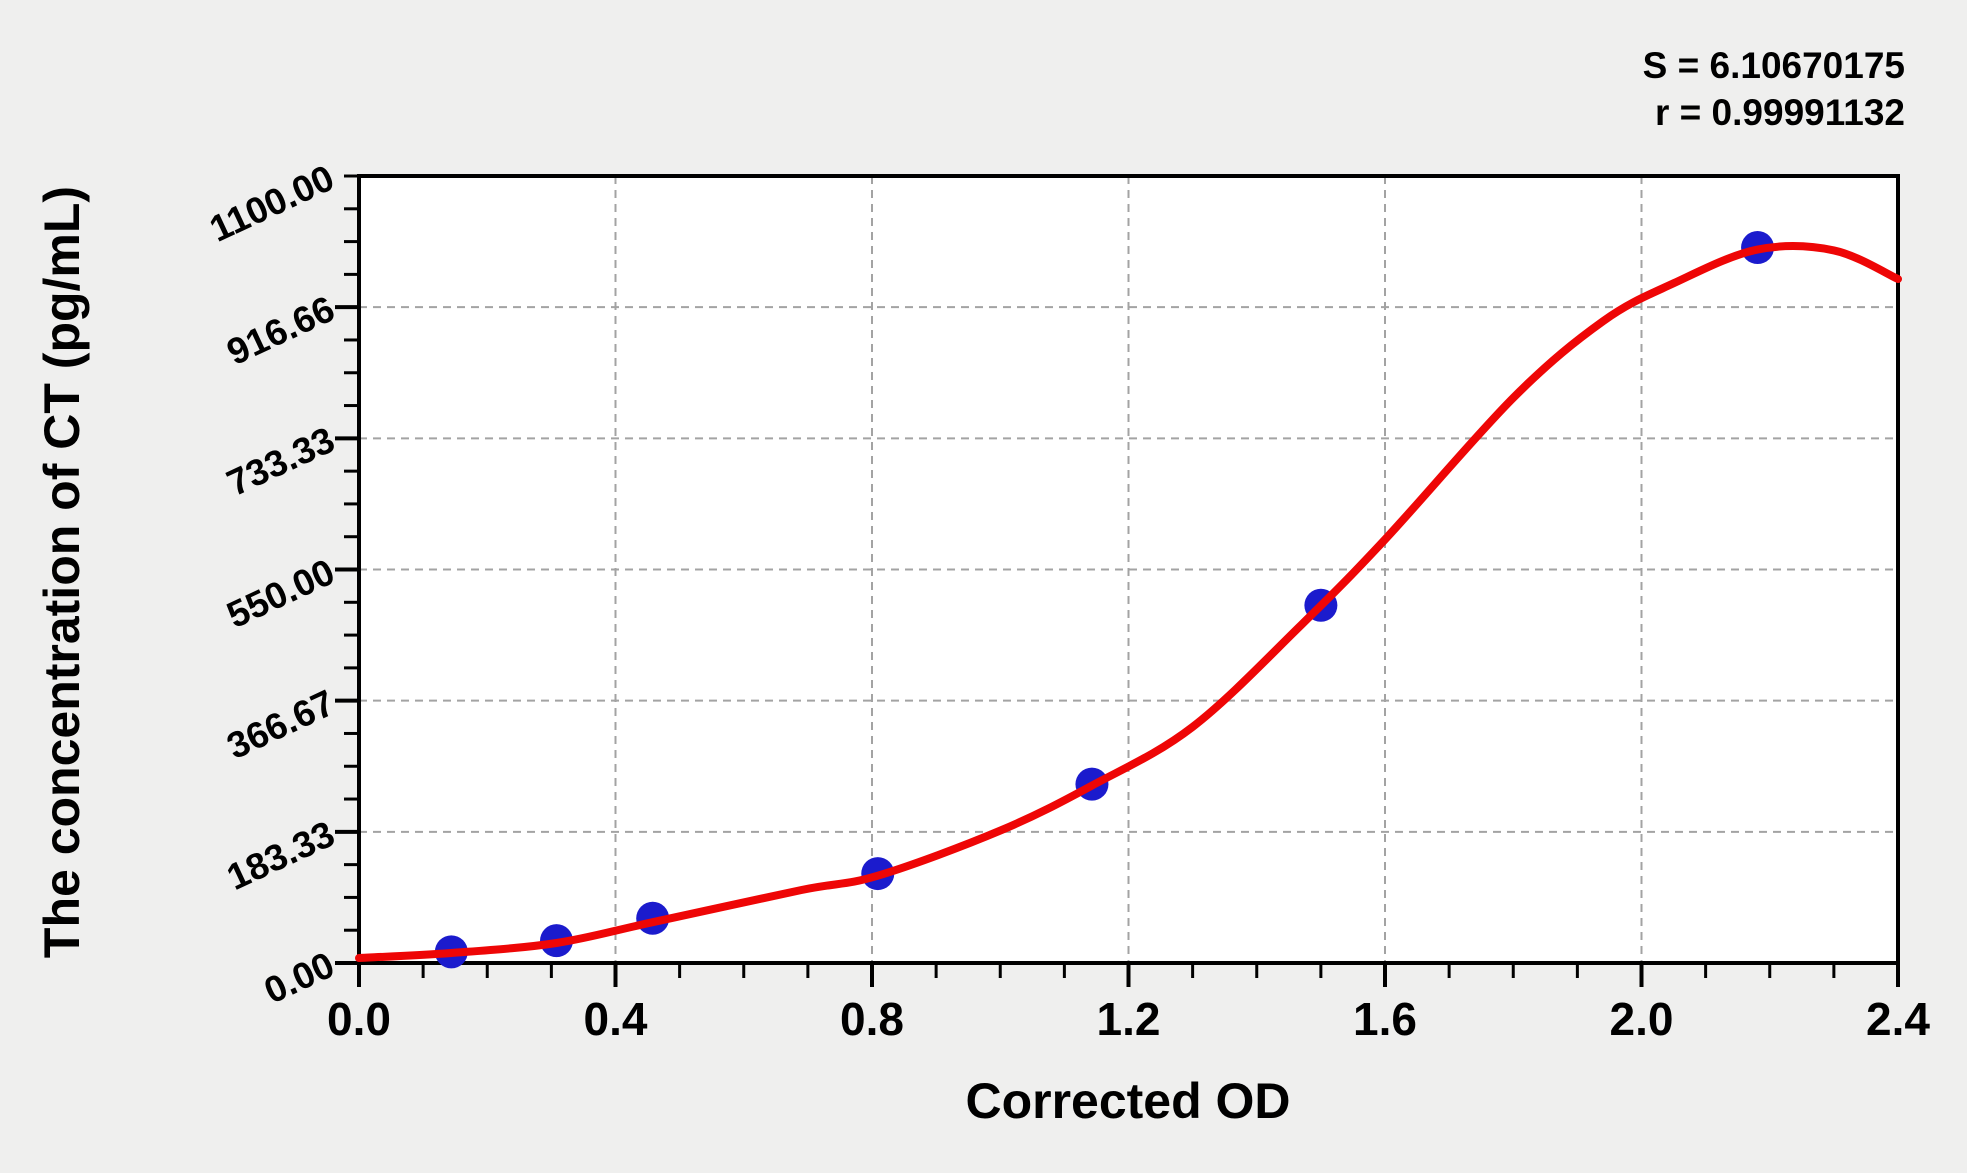 This screenshot has width=1967, height=1173. What do you see at coordinates (1773, 65) in the screenshot?
I see `fit-statistic-s: S = 6.10670175` at bounding box center [1773, 65].